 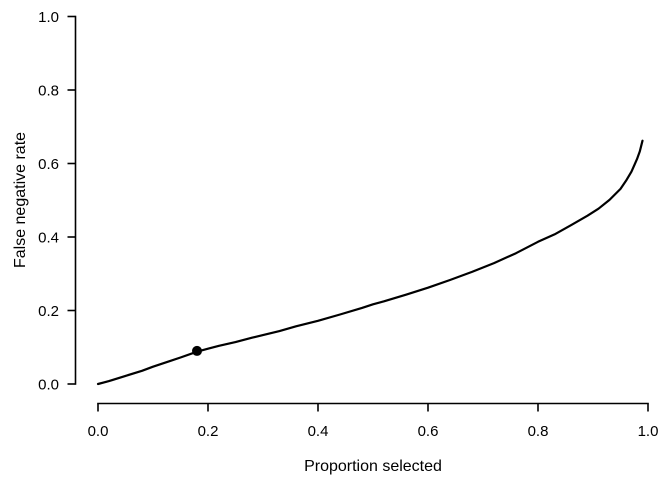 What do you see at coordinates (318, 431) in the screenshot?
I see `x-tick-label: 0.4` at bounding box center [318, 431].